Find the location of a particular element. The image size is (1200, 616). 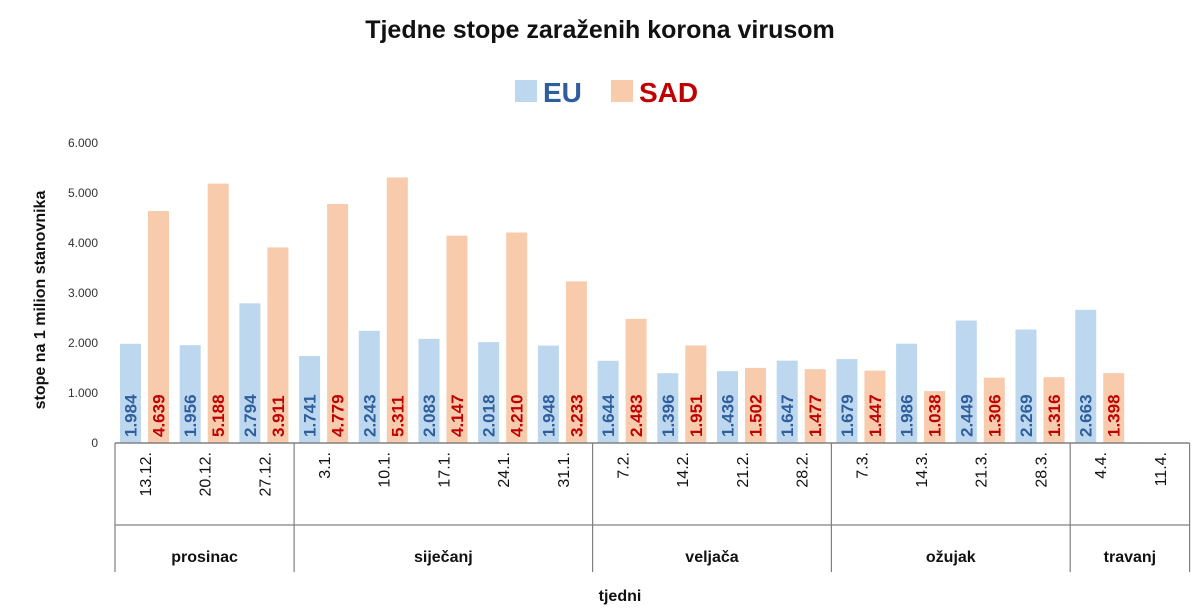

data-label-sad: 5.311 is located at coordinates (397, 416).